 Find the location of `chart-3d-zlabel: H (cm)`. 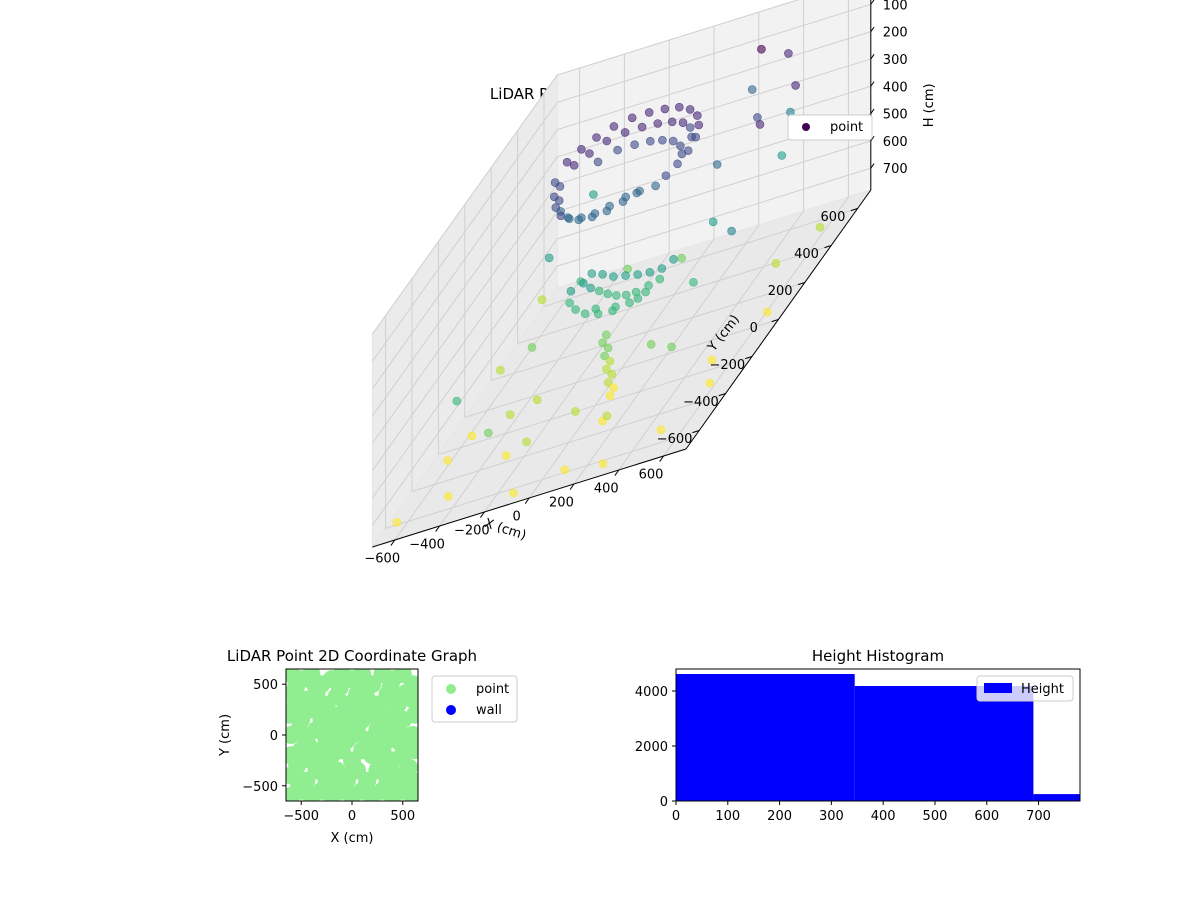

chart-3d-zlabel: H (cm) is located at coordinates (929, 105).